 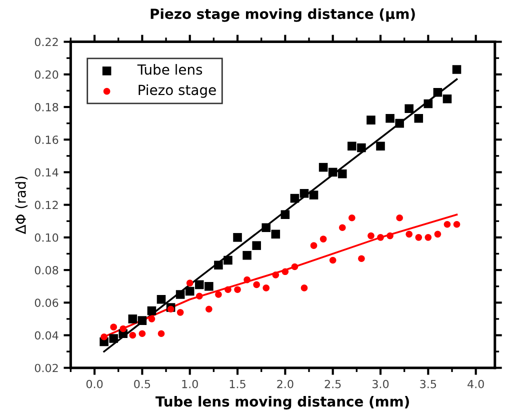 I want to click on y-tick-label: 0.12, so click(x=46, y=205).